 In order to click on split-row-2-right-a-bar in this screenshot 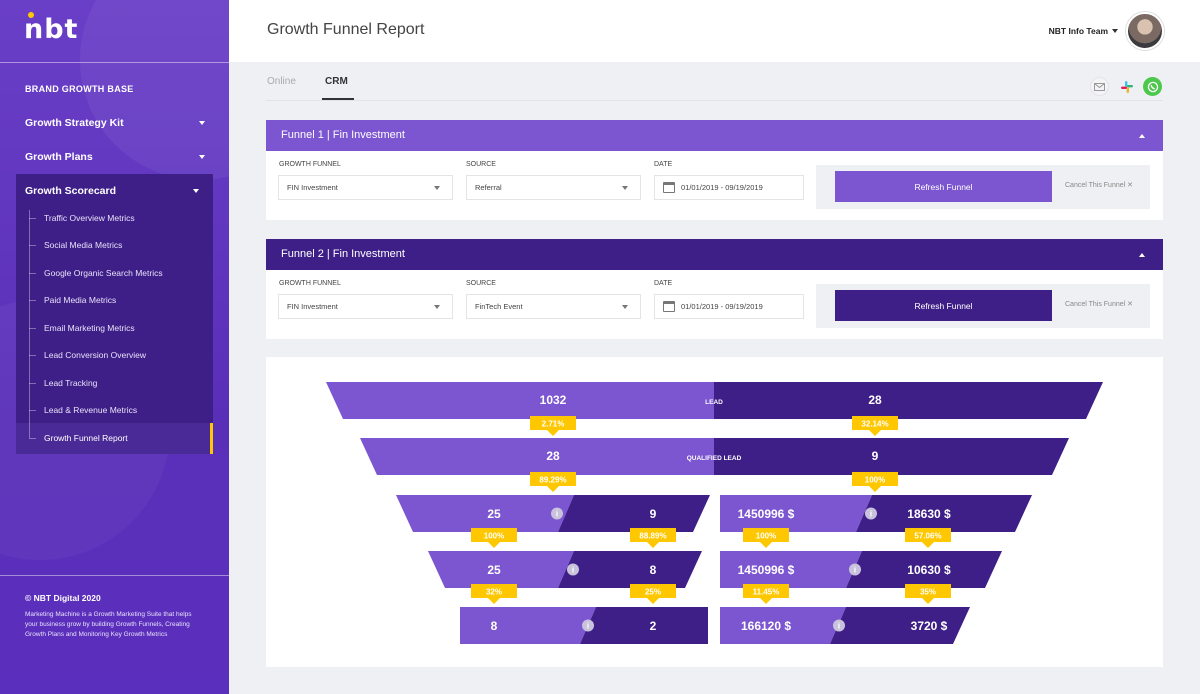, I will do `click(783, 625)`.